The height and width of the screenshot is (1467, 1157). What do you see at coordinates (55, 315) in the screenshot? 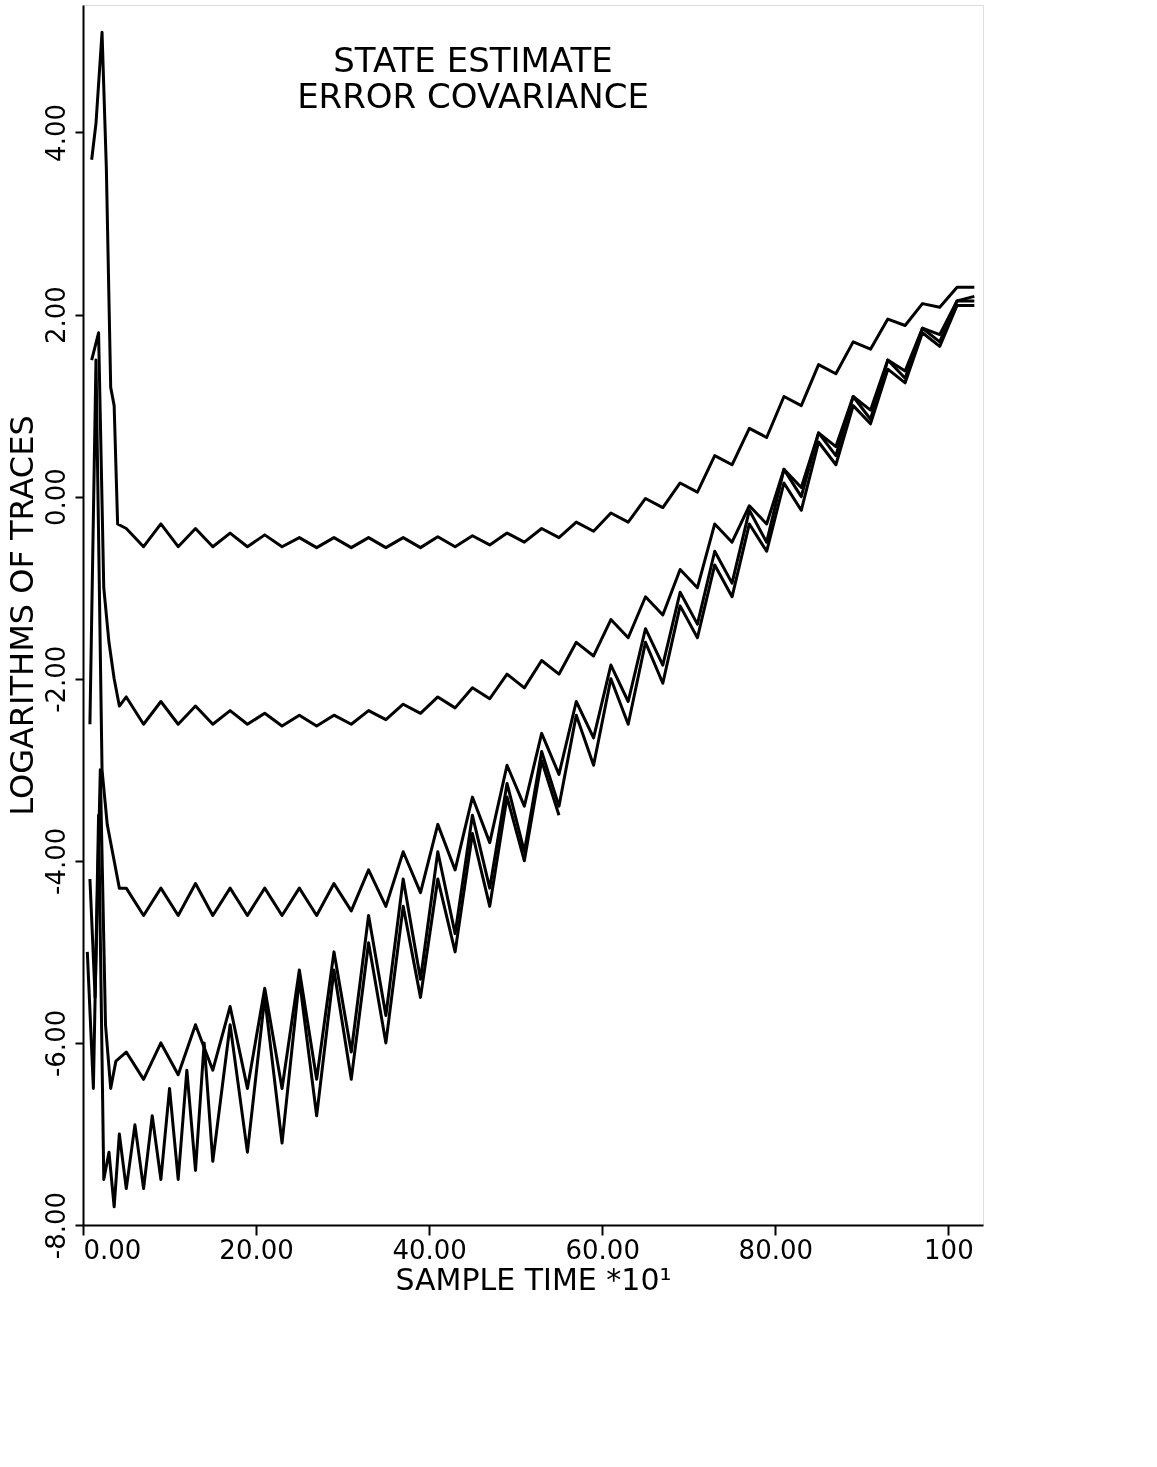
I see `y-tick-label: 2.00` at bounding box center [55, 315].